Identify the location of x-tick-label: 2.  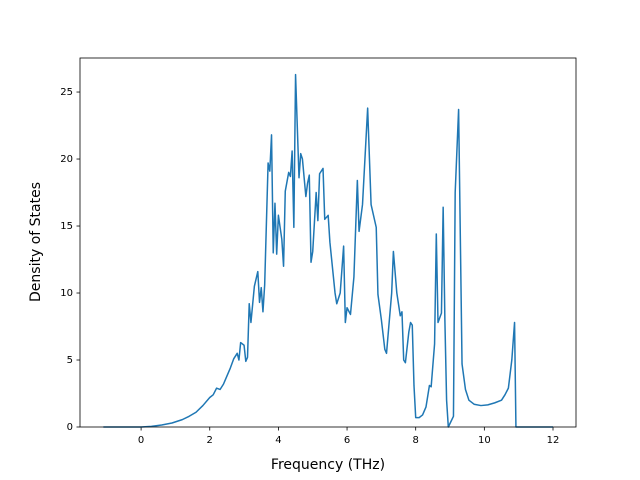
(210, 440).